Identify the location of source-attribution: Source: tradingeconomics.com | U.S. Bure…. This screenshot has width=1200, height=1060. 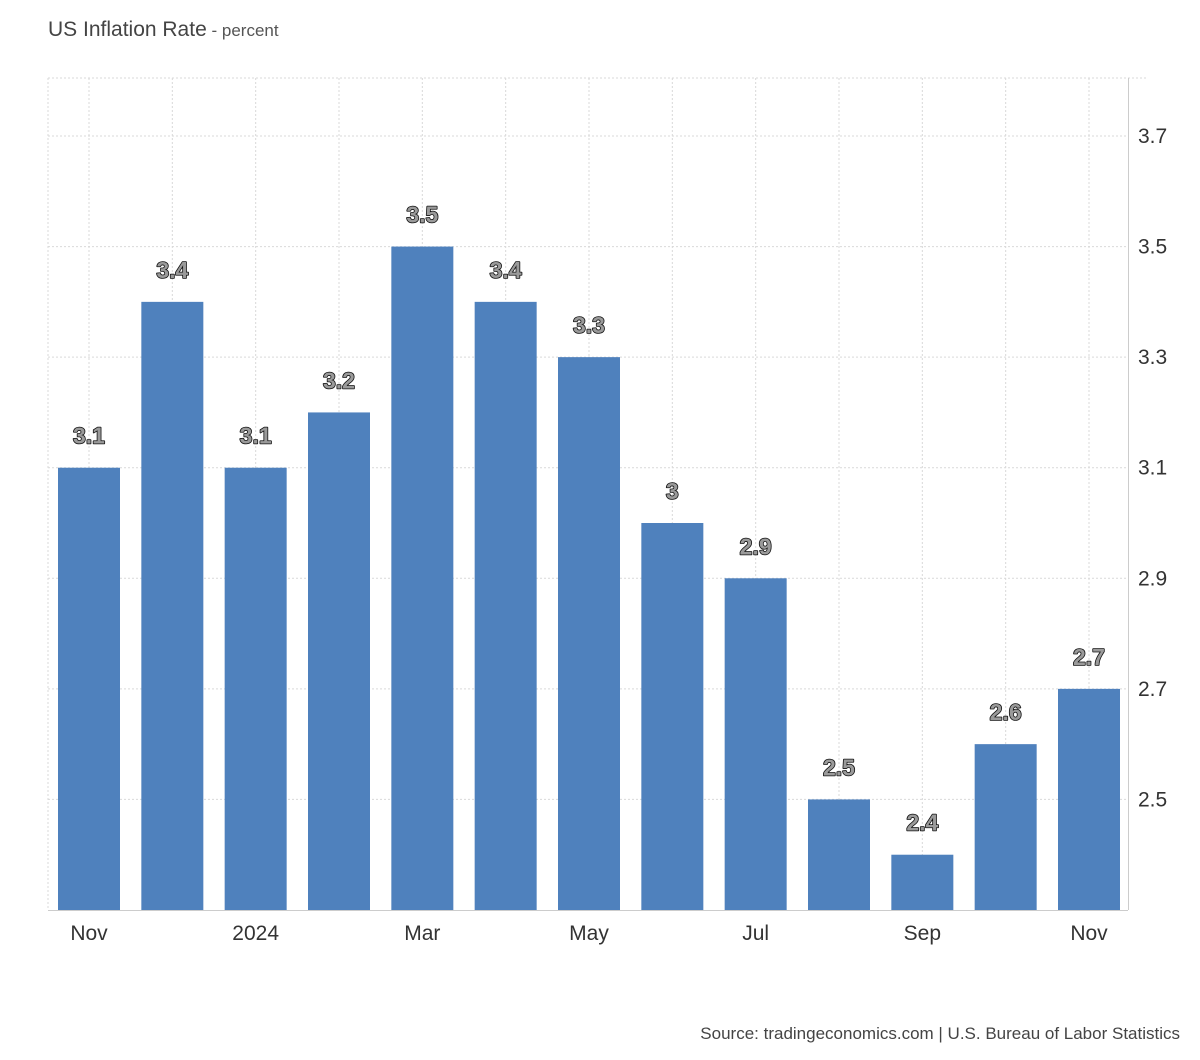
(940, 1033).